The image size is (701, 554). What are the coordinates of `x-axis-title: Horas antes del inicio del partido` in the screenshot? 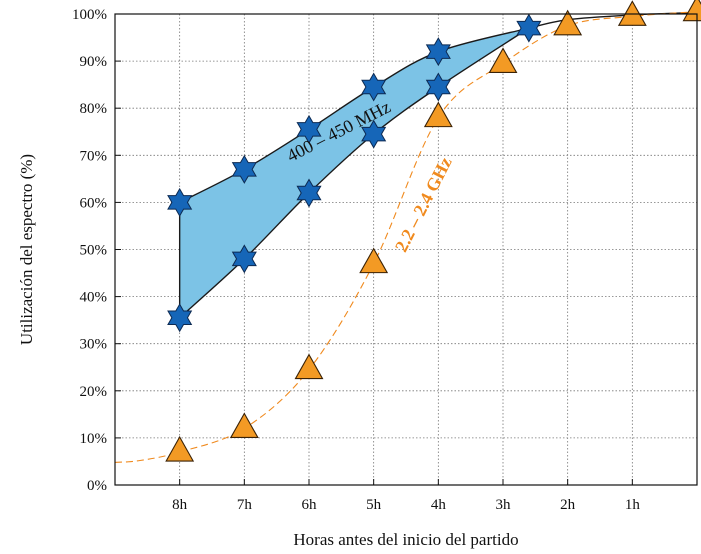 It's located at (405, 539).